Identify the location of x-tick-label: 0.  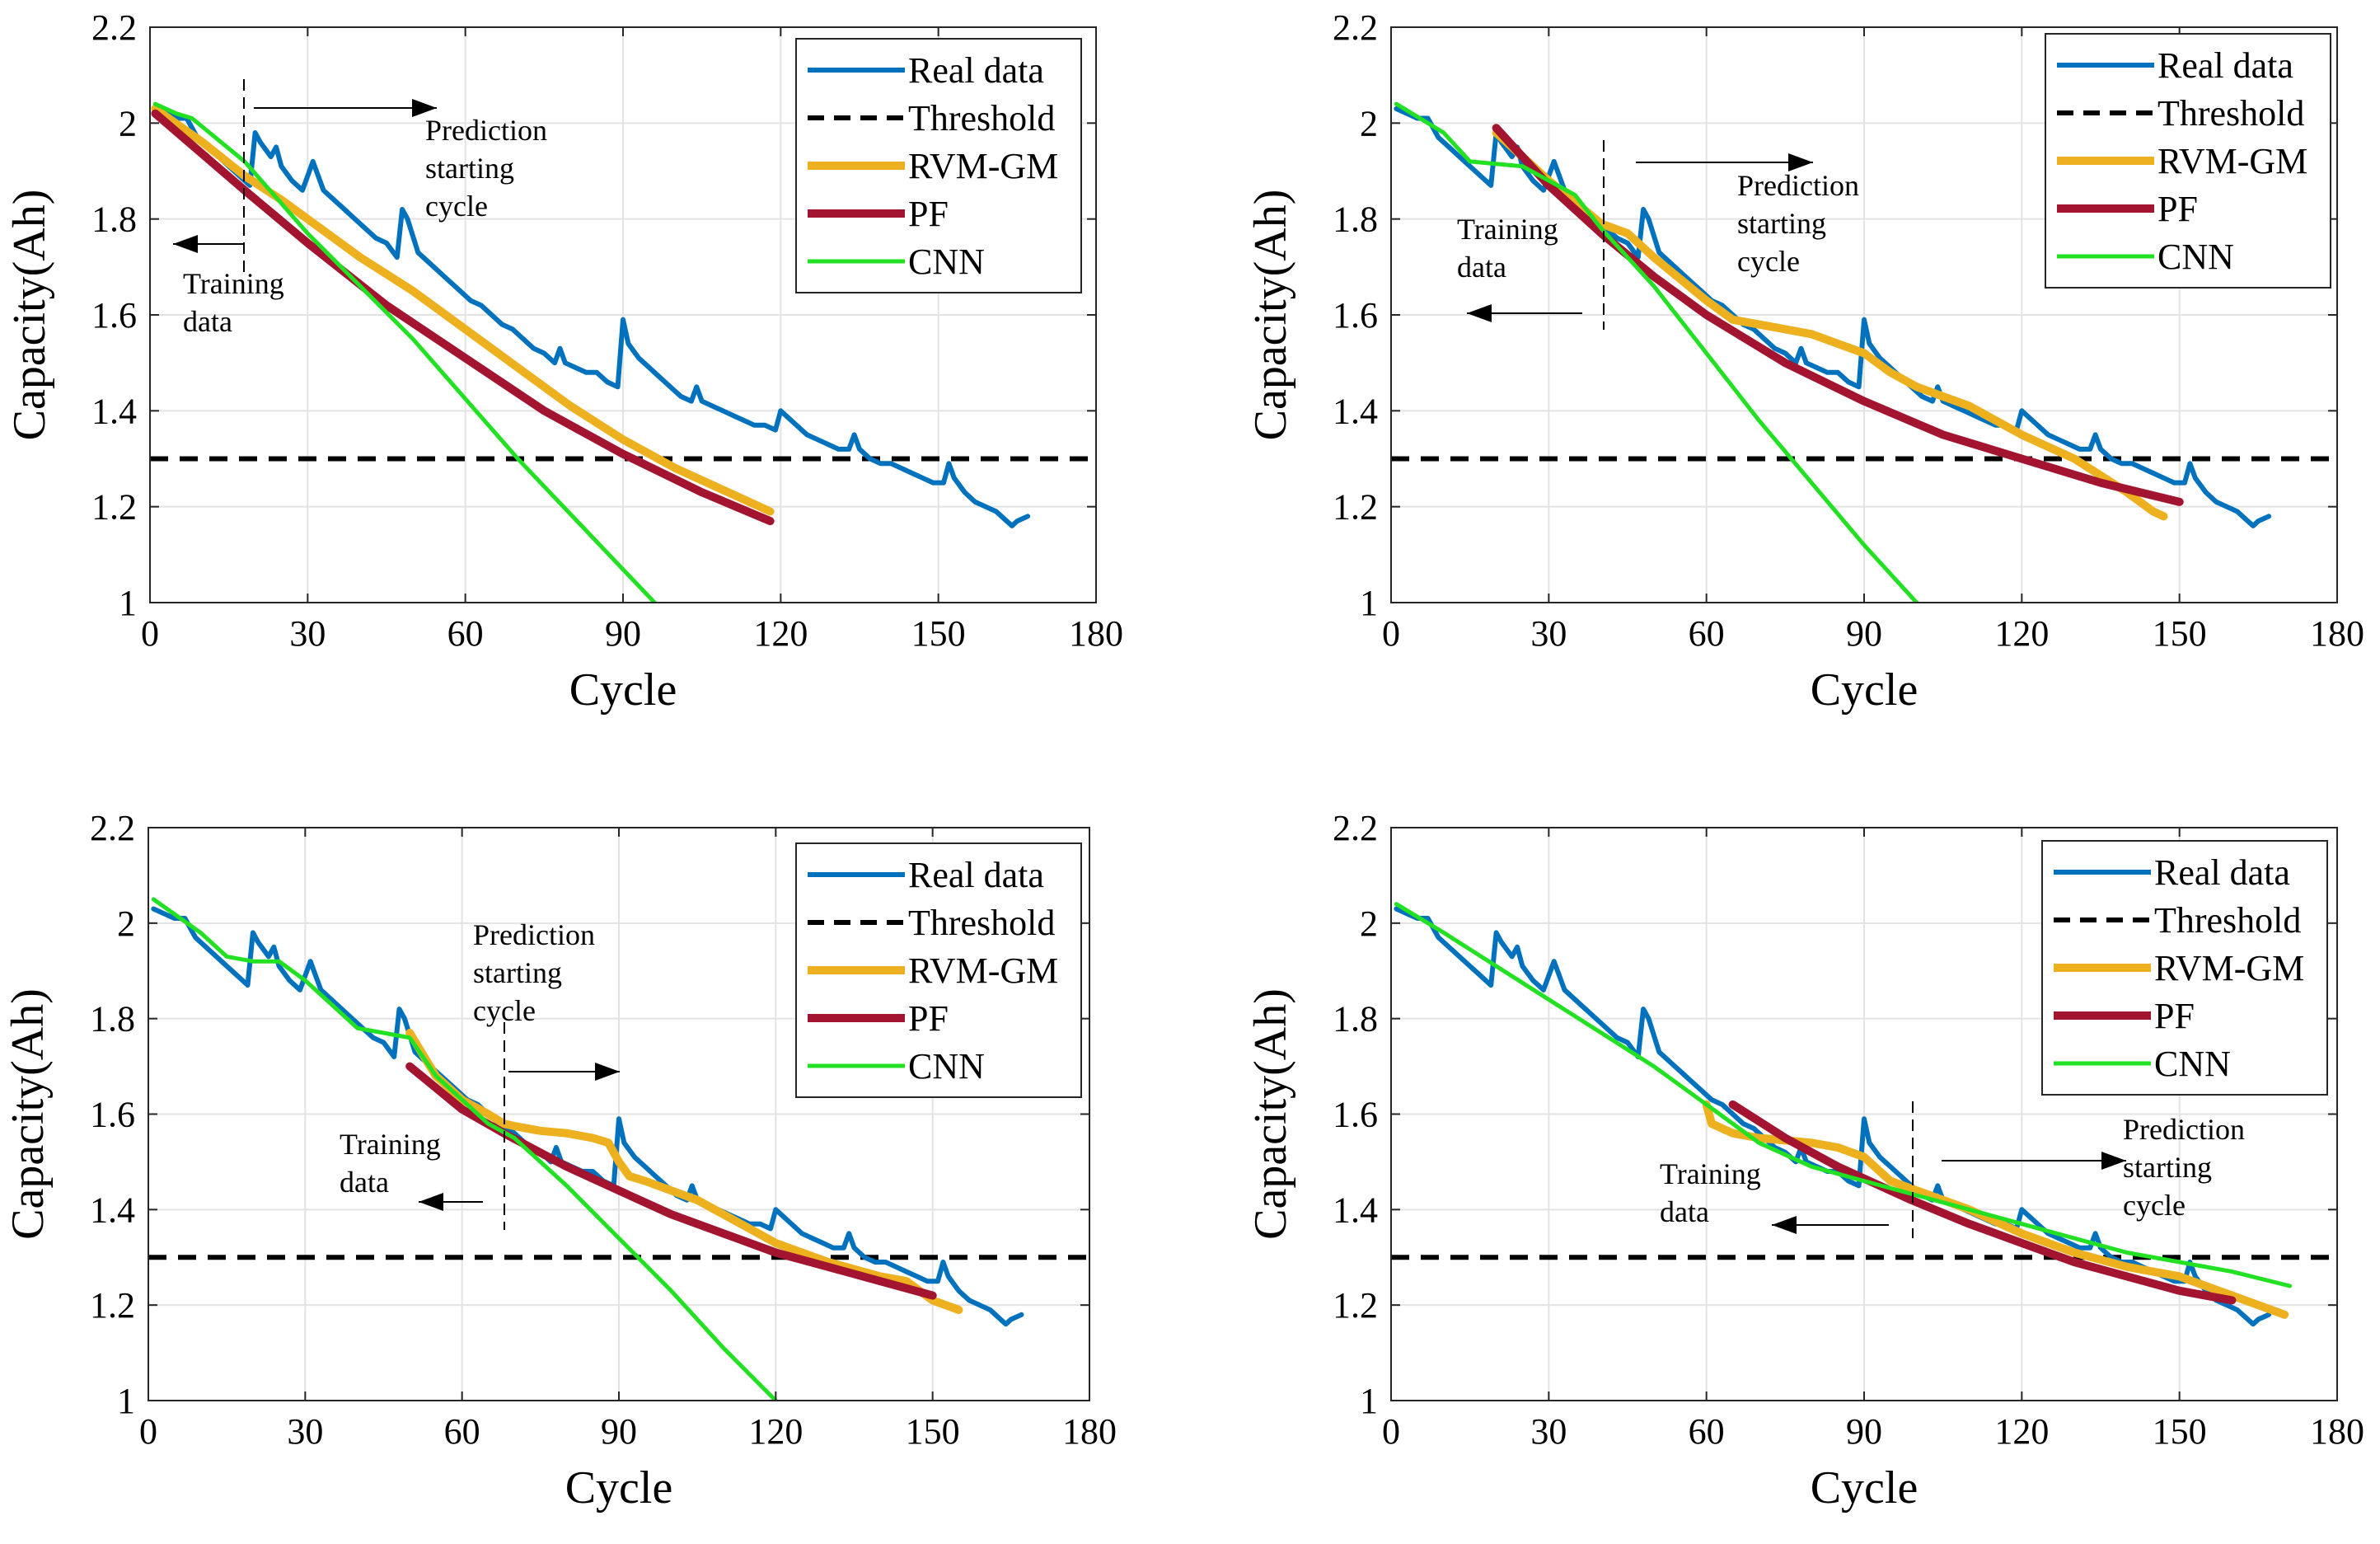
(1391, 1431).